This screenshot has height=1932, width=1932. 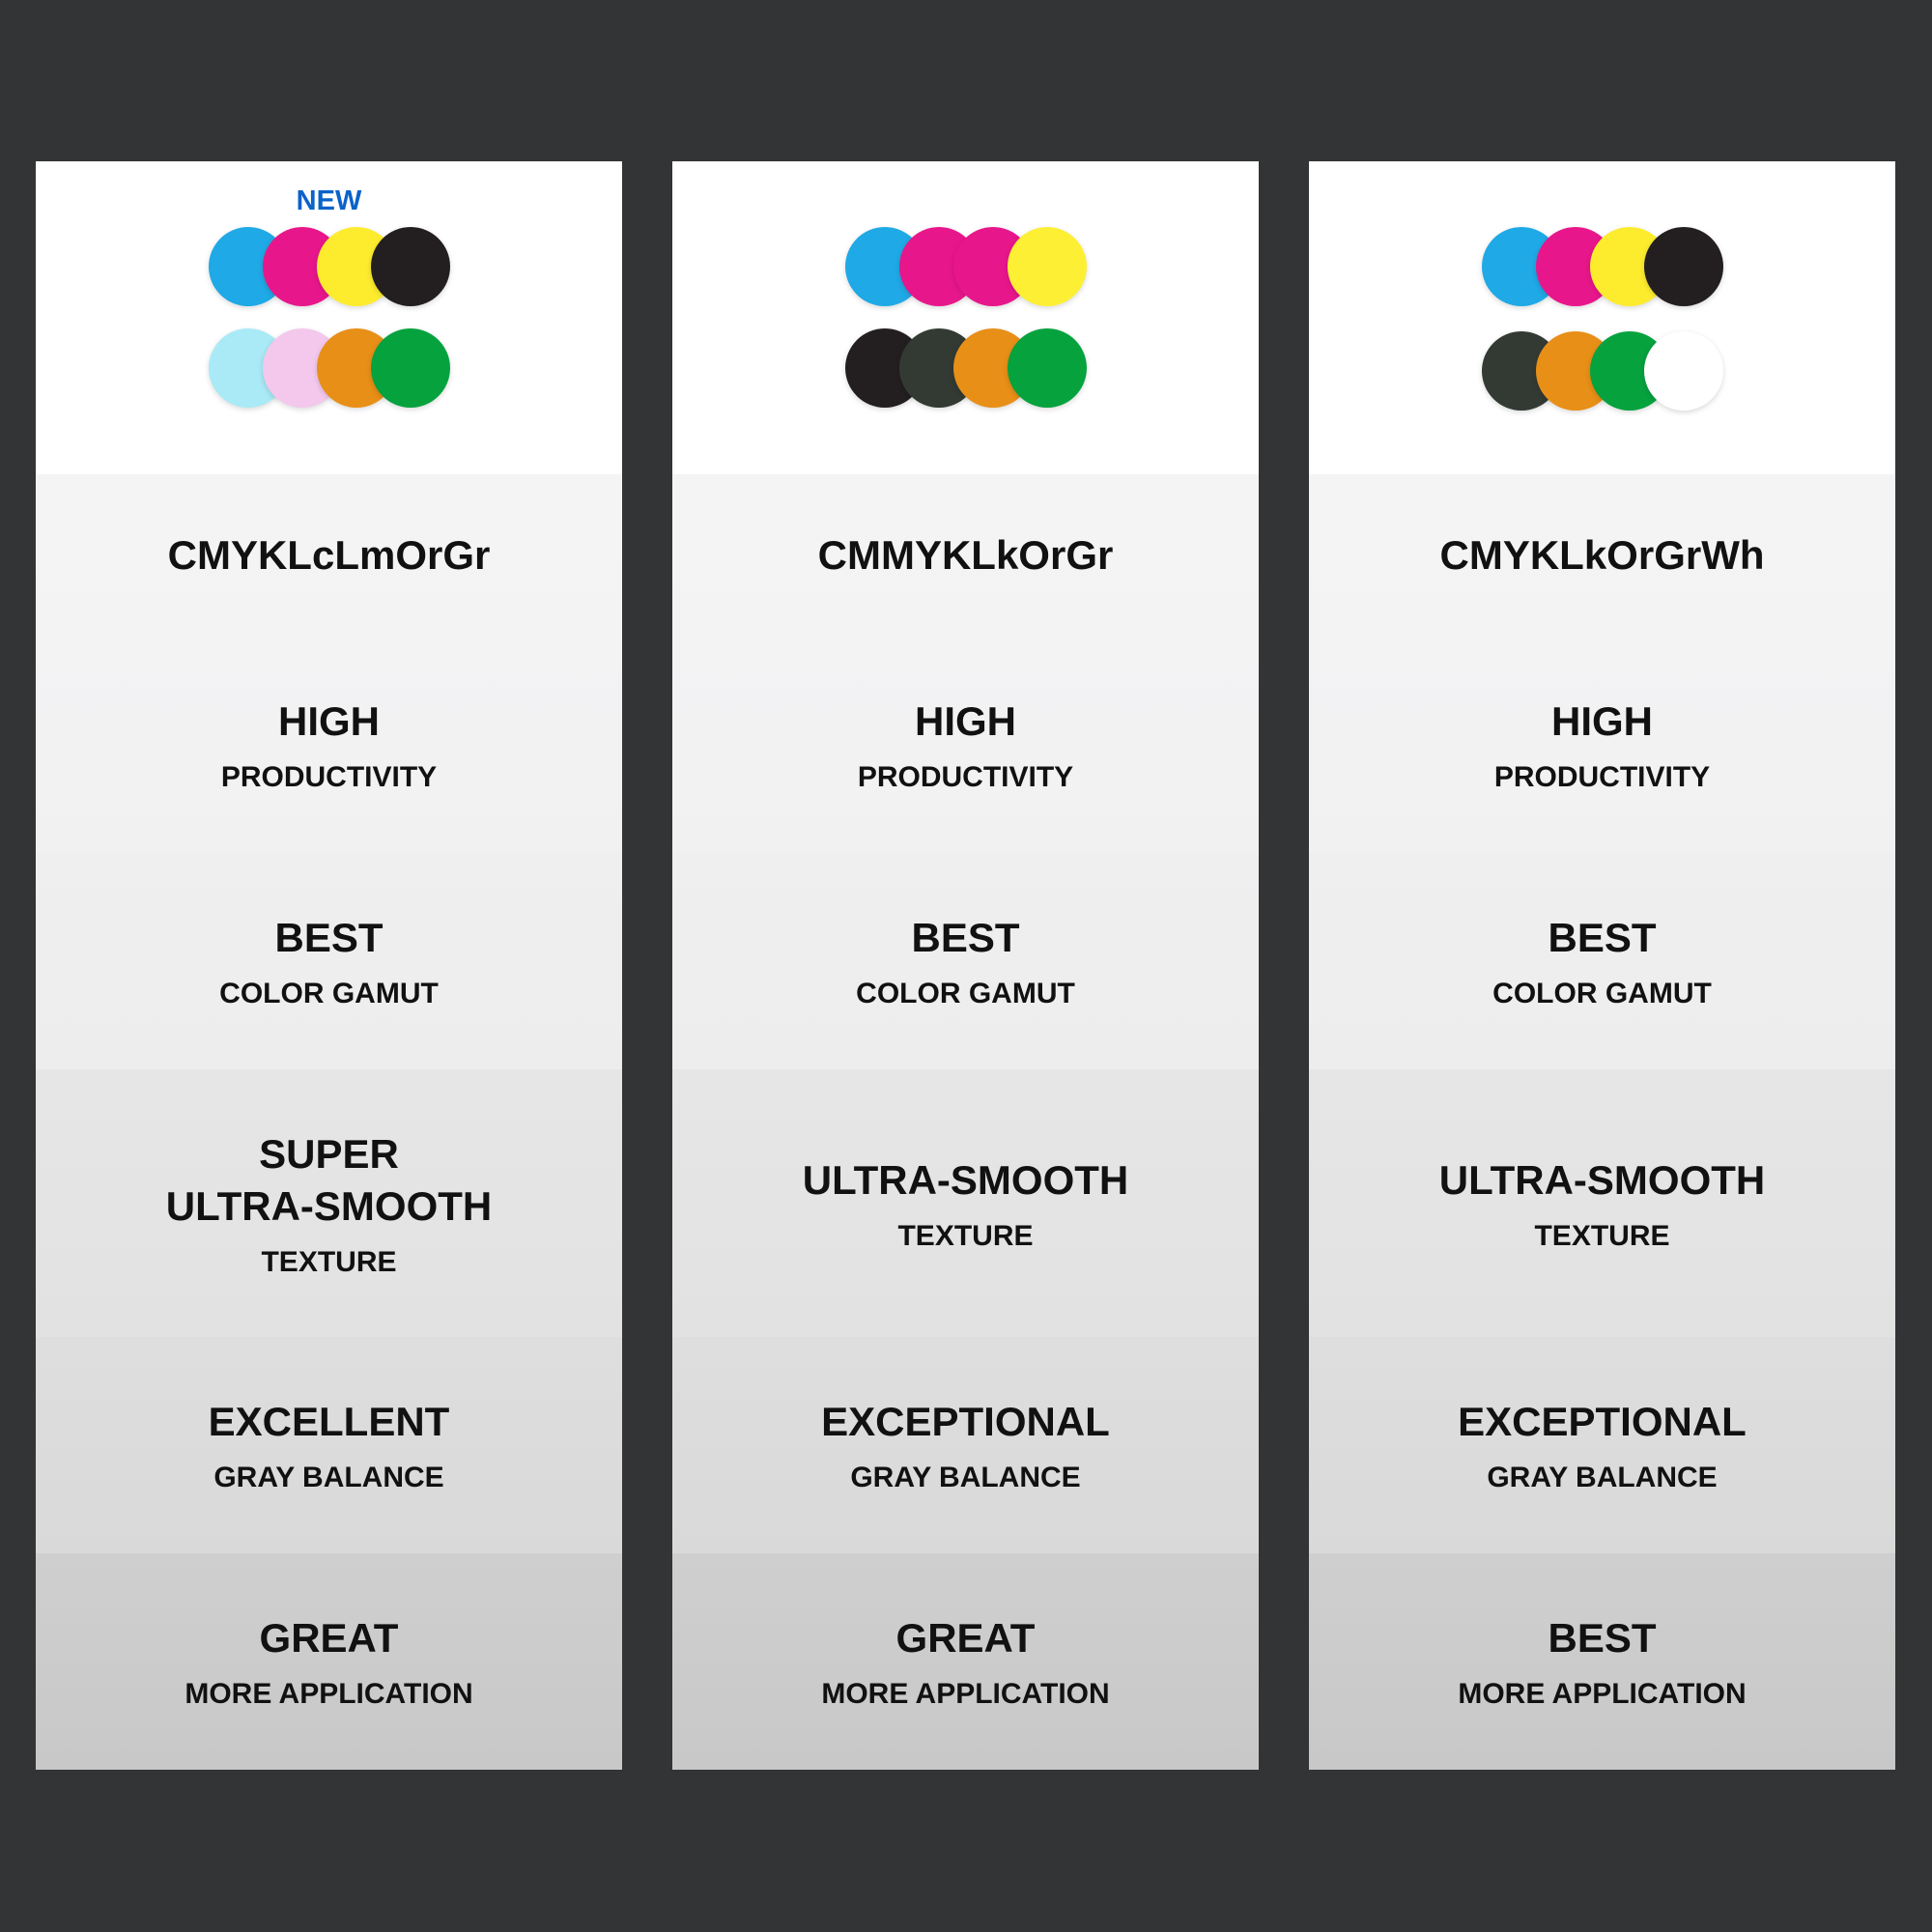 I want to click on ink-config-name-row: CMYKLkOrGrWh, so click(x=1602, y=555).